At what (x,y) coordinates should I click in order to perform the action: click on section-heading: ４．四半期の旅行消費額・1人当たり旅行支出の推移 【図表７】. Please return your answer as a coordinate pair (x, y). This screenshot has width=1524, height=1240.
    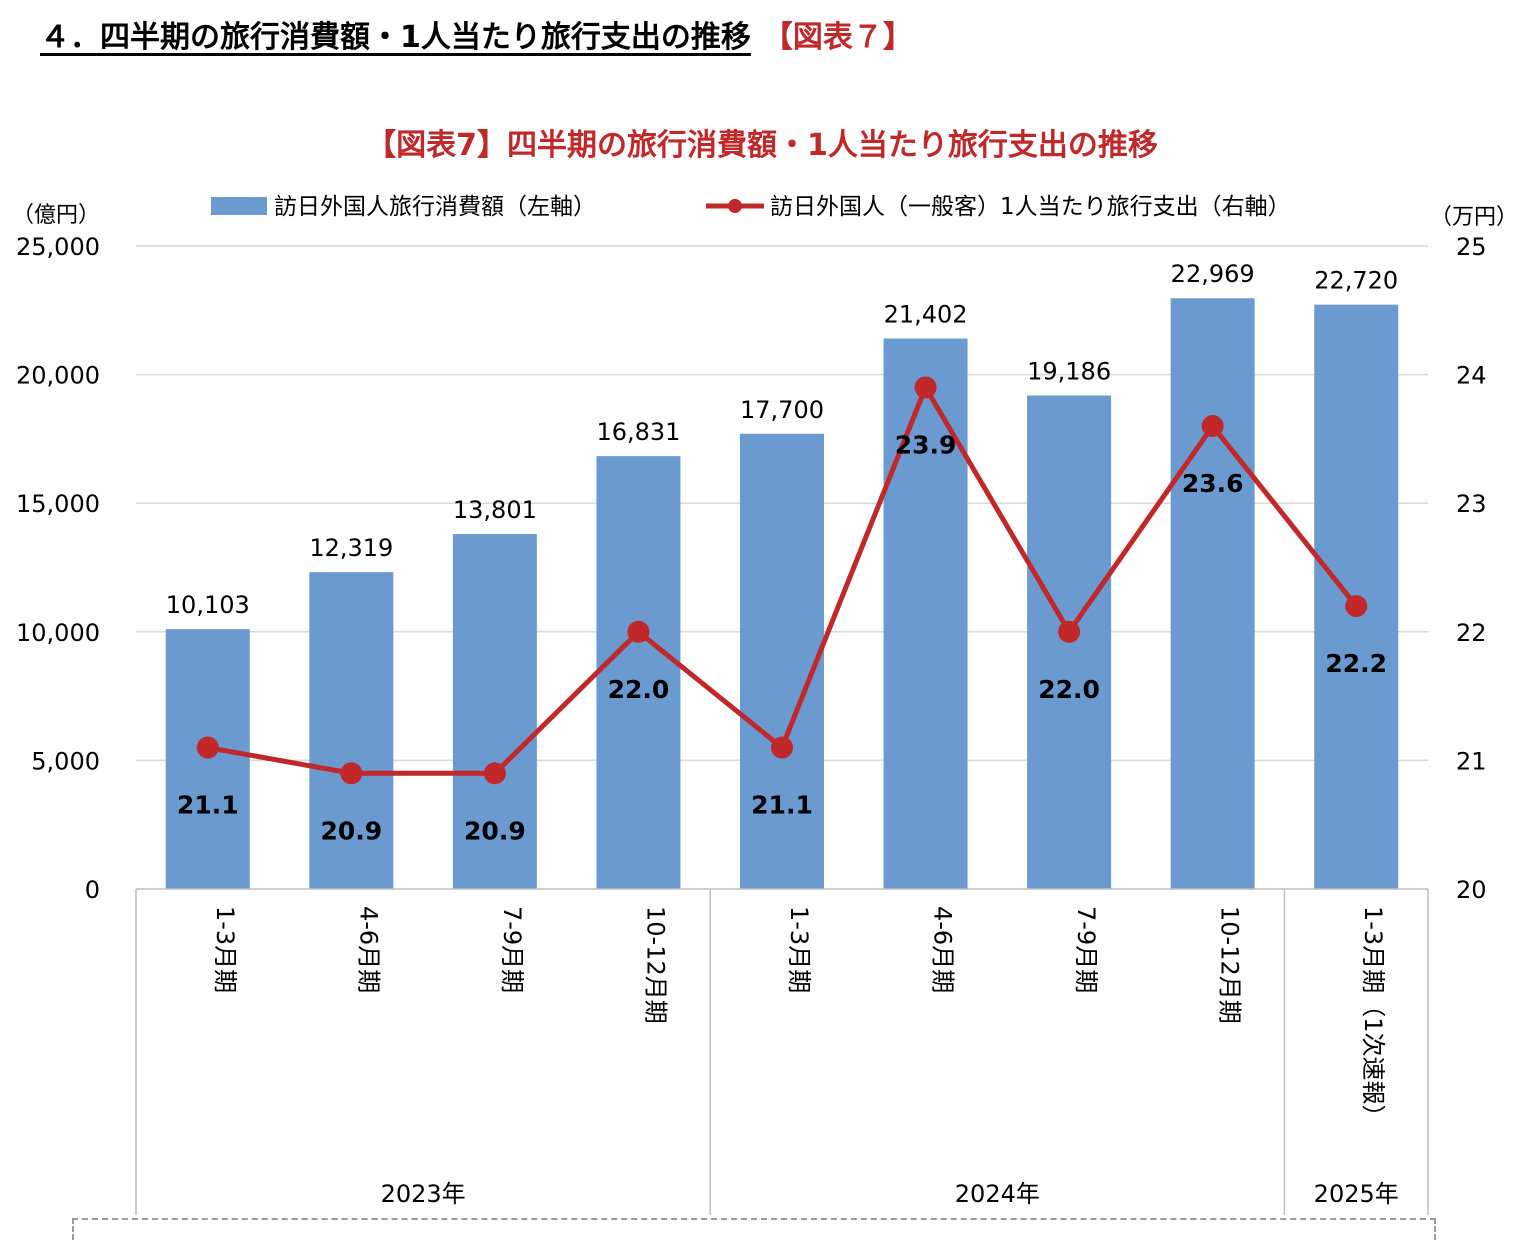
    Looking at the image, I should click on (476, 34).